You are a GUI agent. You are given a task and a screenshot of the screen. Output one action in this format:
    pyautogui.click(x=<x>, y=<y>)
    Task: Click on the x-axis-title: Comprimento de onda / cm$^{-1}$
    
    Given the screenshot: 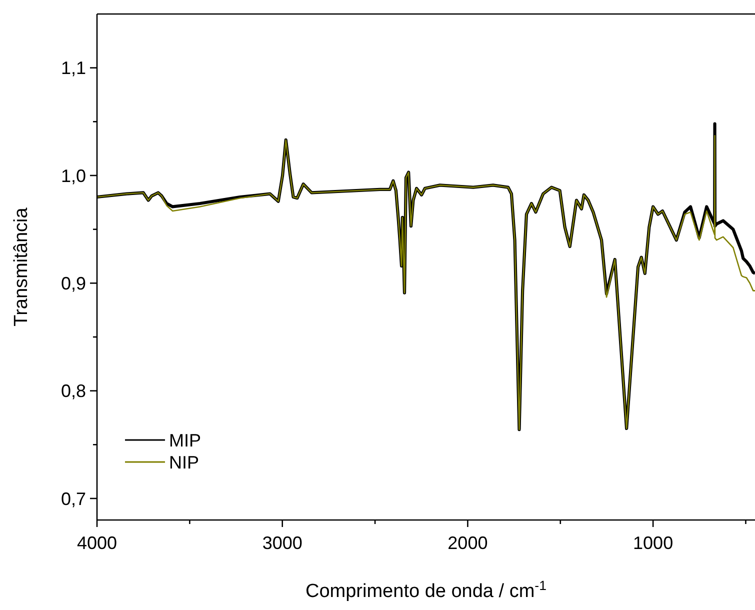 What is the action you would take?
    pyautogui.click(x=426, y=590)
    